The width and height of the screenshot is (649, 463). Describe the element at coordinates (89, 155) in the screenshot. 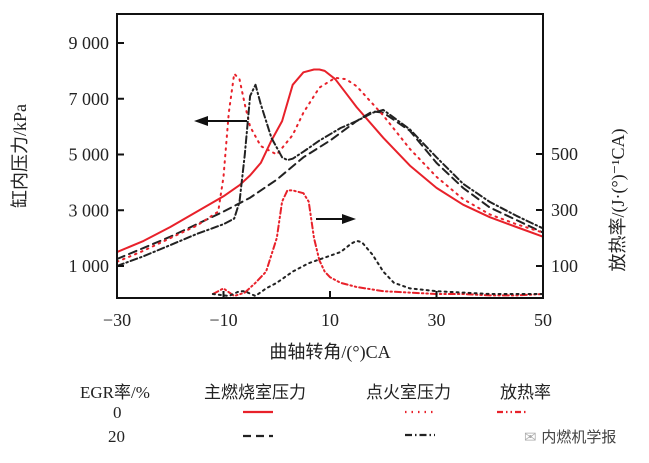

I see `y-tick-label: 5 000` at that location.